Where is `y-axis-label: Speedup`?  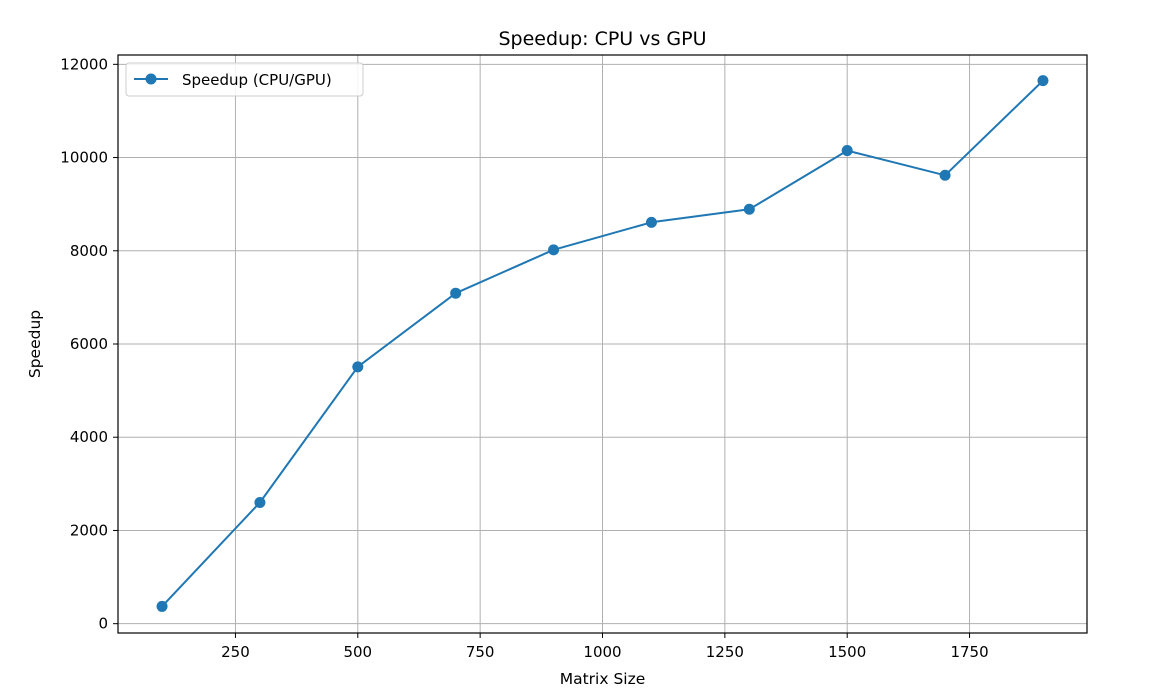
y-axis-label: Speedup is located at coordinates (35, 344).